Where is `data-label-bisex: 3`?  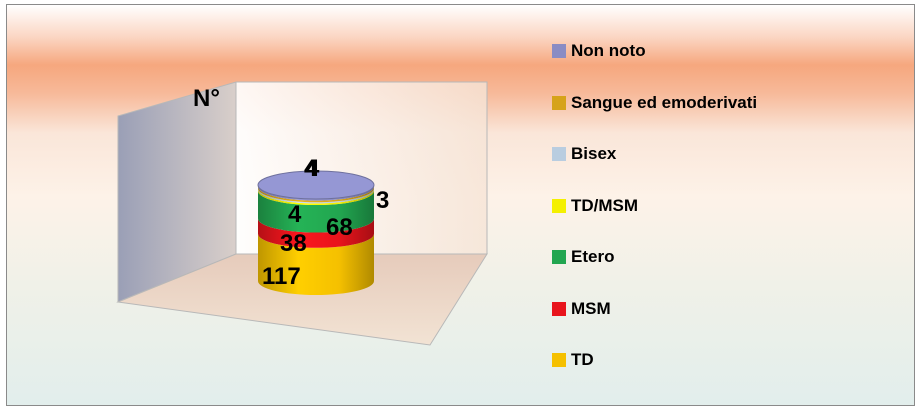 data-label-bisex: 3 is located at coordinates (382, 200).